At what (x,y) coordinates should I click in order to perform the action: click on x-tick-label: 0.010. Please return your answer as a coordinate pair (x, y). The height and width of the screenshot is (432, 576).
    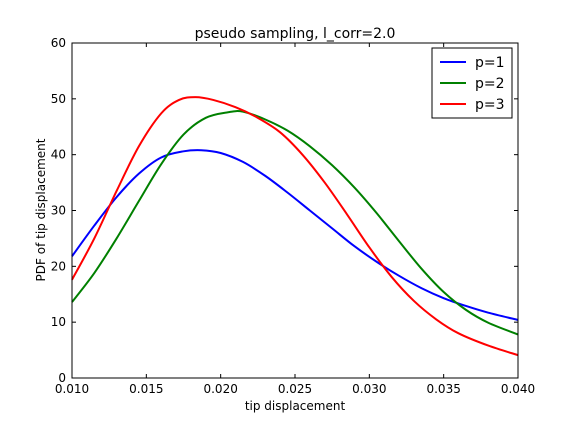
    Looking at the image, I should click on (72, 389).